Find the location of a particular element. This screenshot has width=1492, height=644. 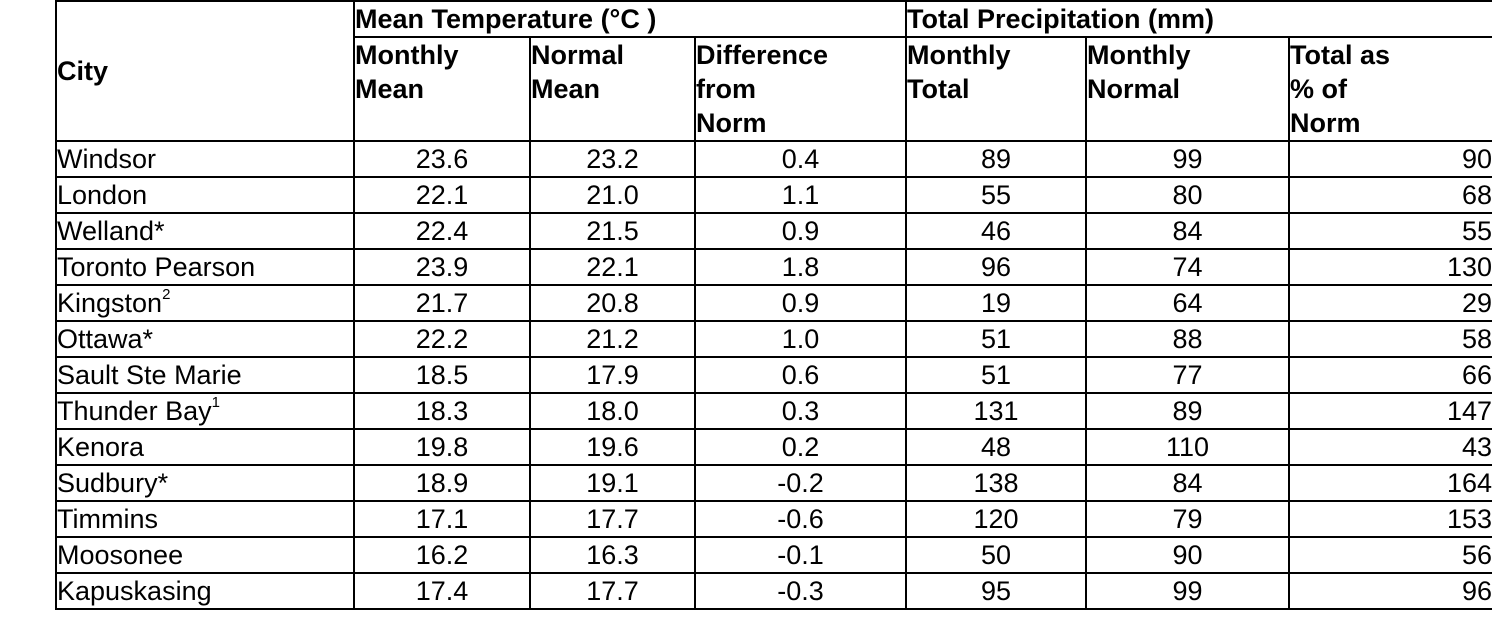

difference-cell: -0.3 is located at coordinates (800, 591).